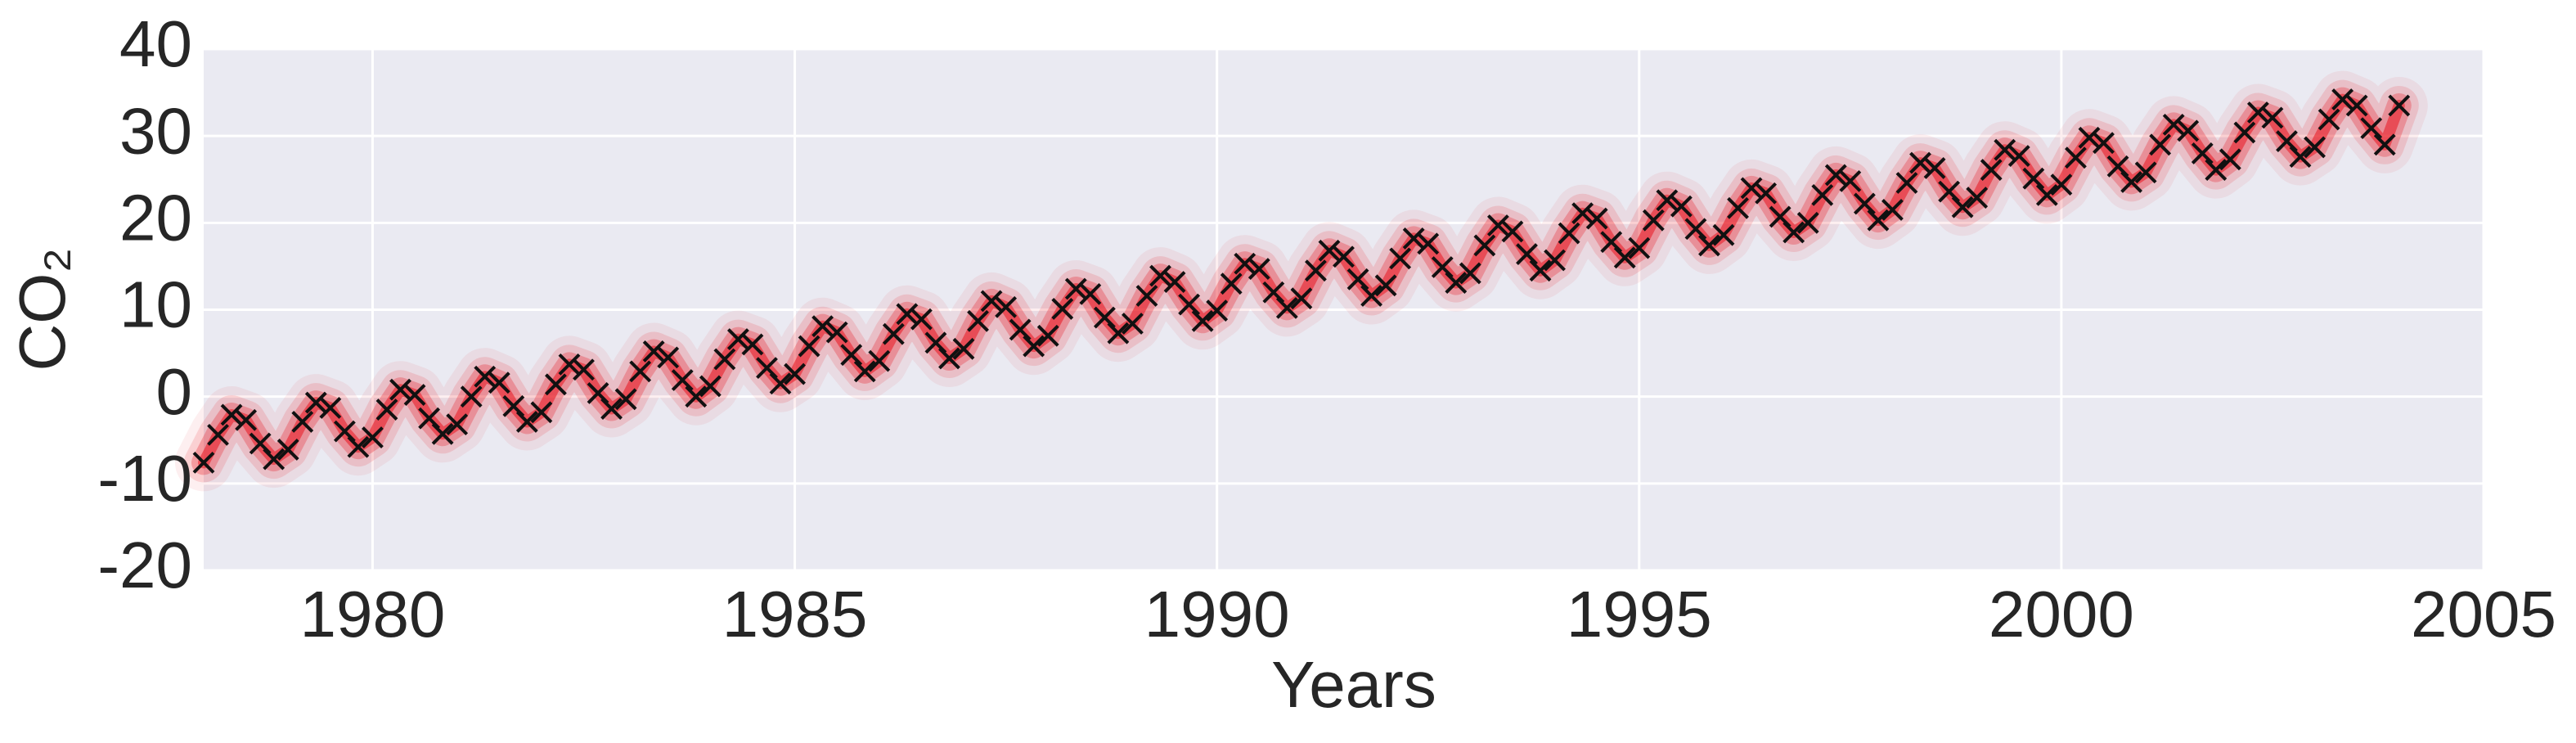 This screenshot has height=743, width=2576. Describe the element at coordinates (1353, 684) in the screenshot. I see `x-axis-label: Years` at that location.